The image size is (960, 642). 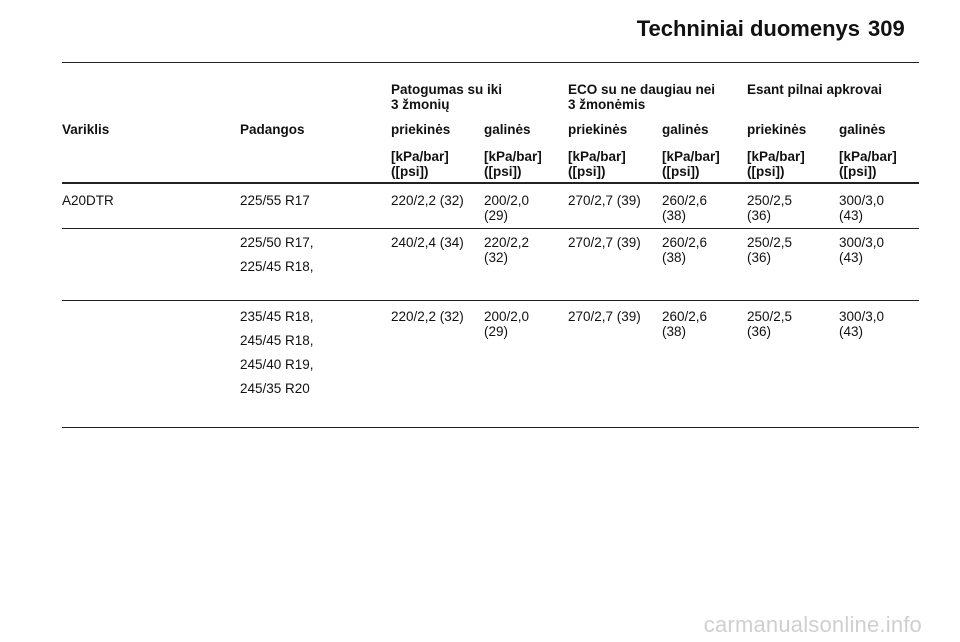 What do you see at coordinates (277, 340) in the screenshot?
I see `tyre-size-cell: 245/45 R18,` at bounding box center [277, 340].